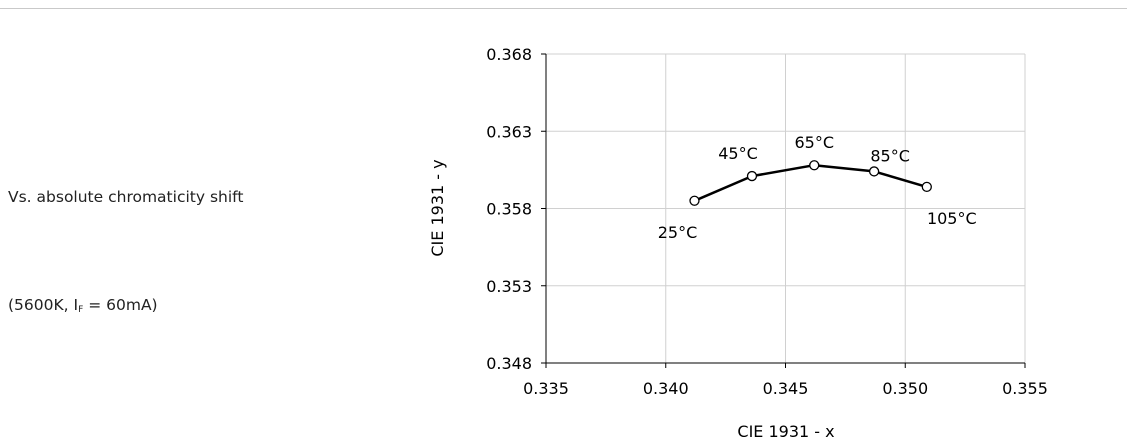 Image resolution: width=1127 pixels, height=444 pixels. I want to click on series-line, so click(811, 182).